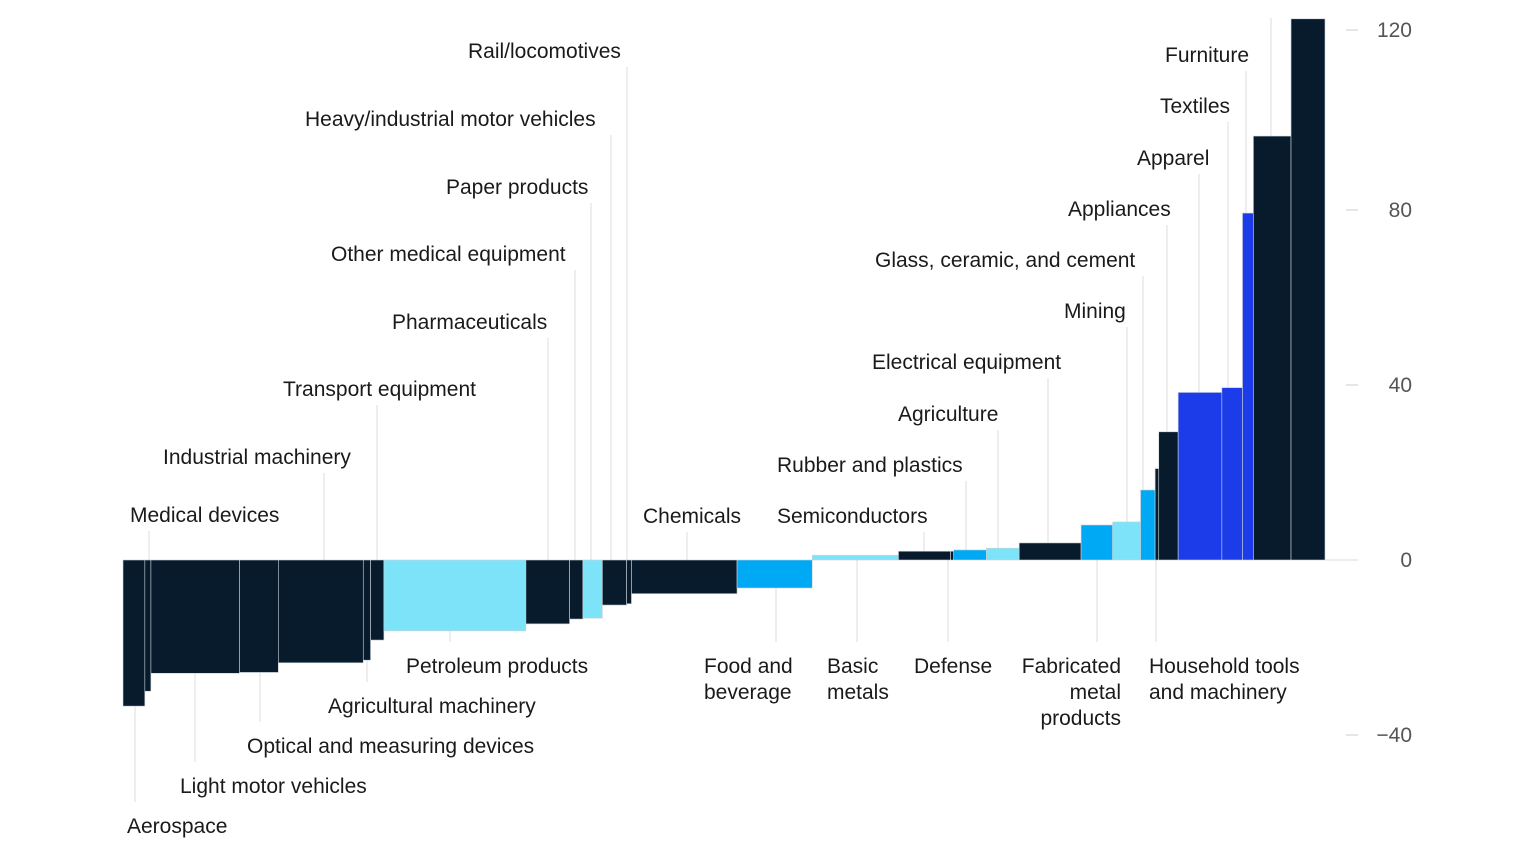 The image size is (1536, 864). Describe the element at coordinates (1400, 210) in the screenshot. I see `y-tick-label: 80` at that location.